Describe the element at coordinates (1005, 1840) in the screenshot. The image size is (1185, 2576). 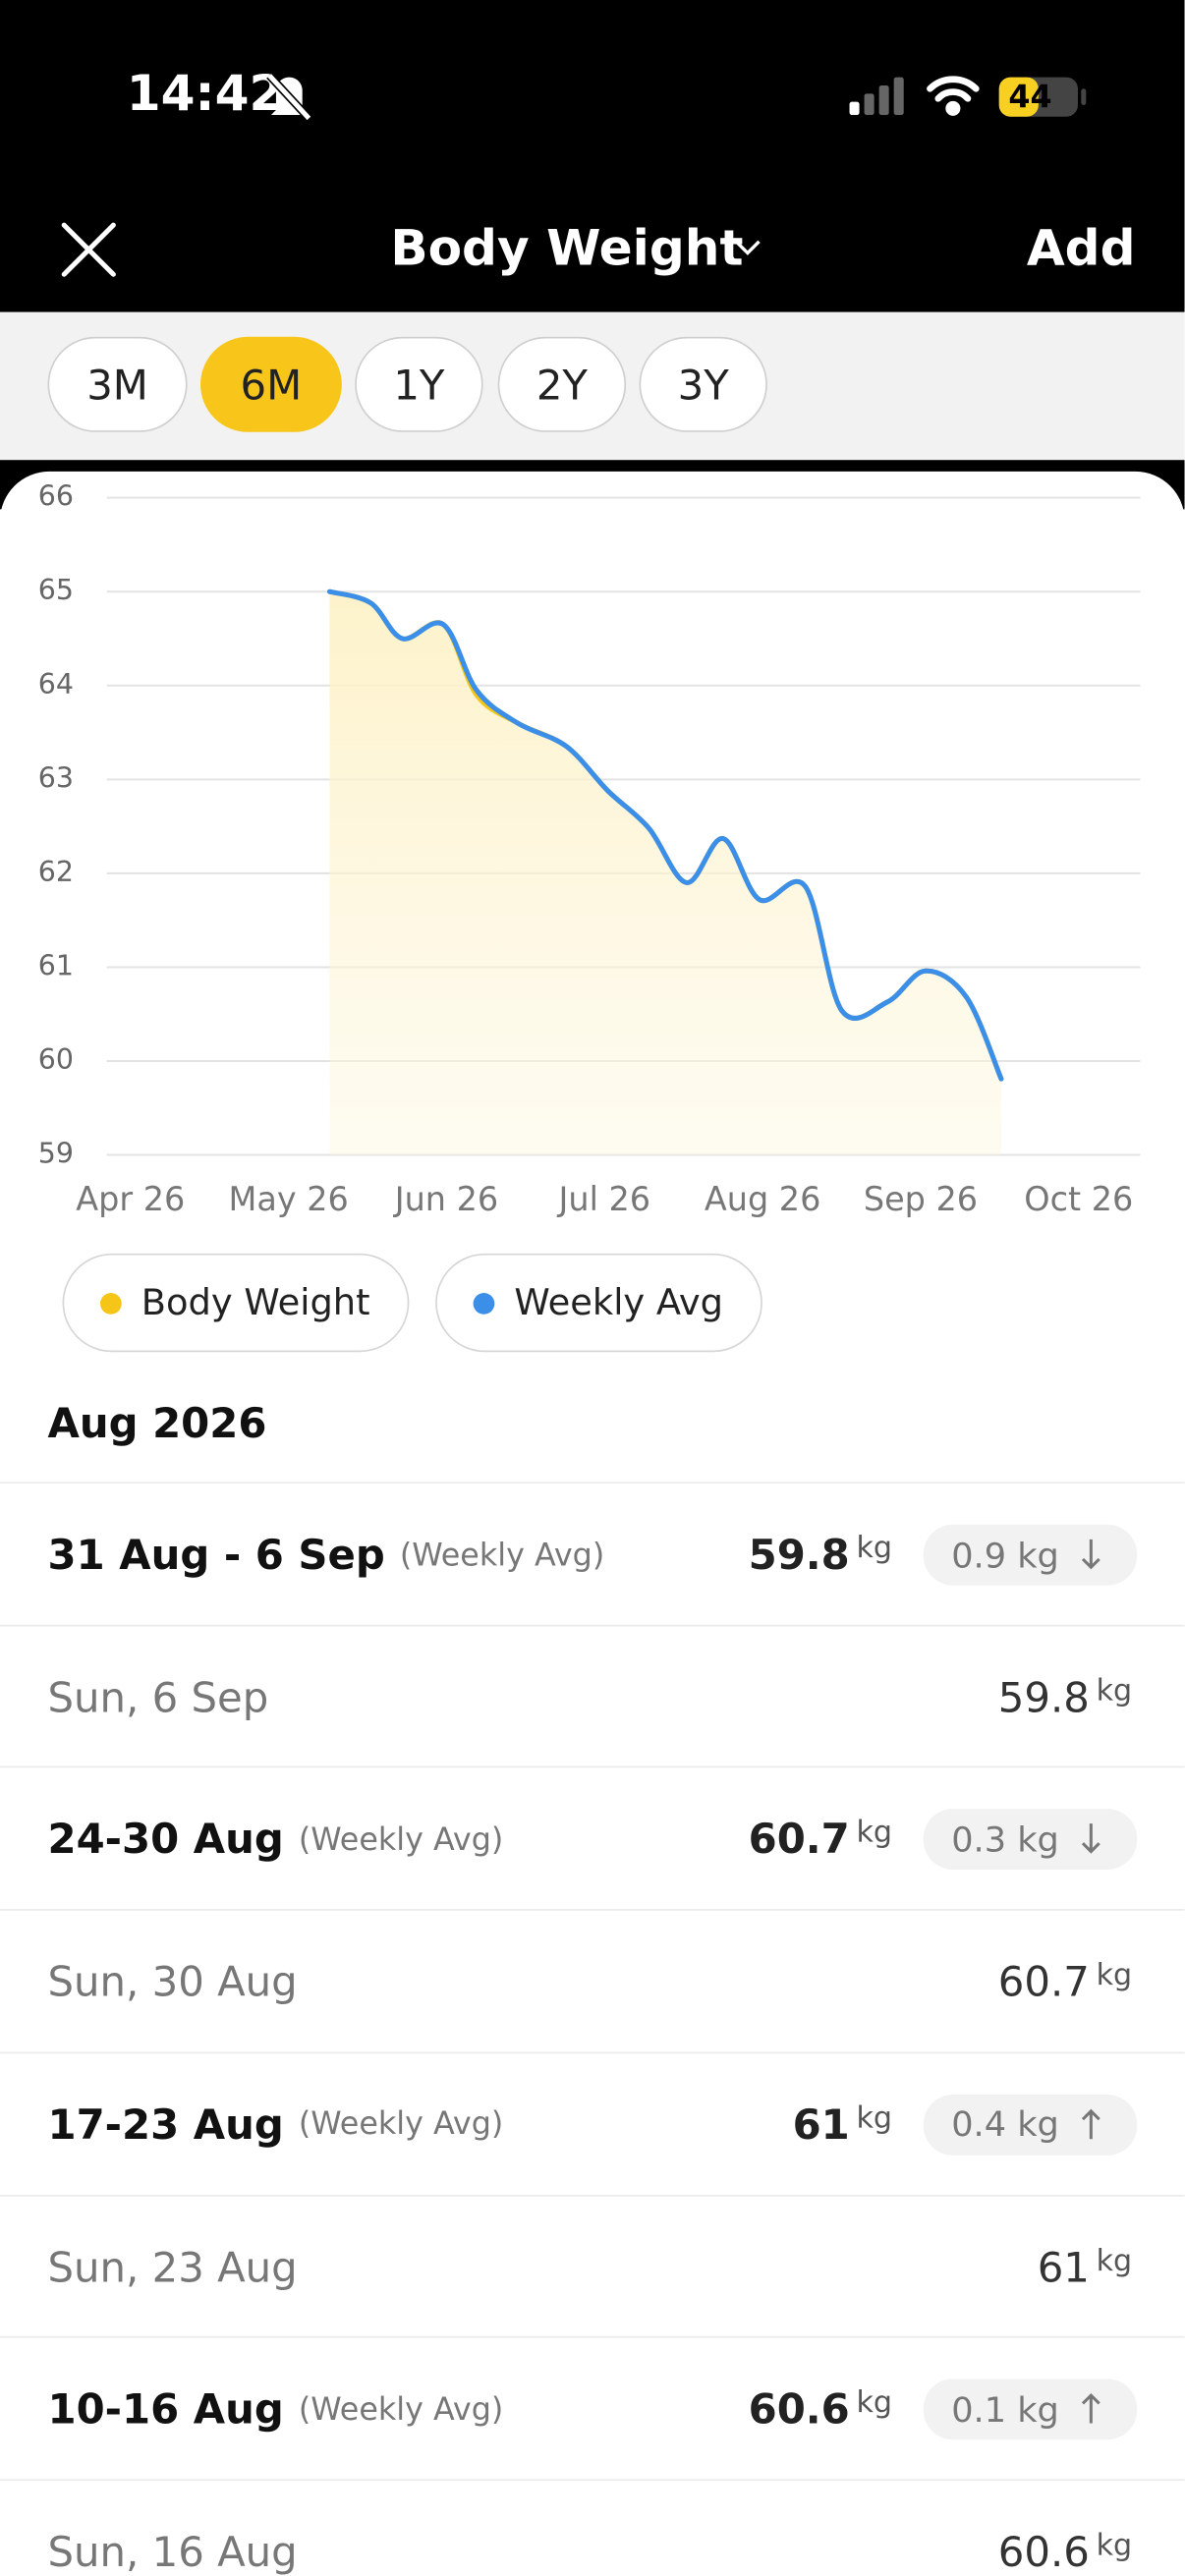
I see `change-text: 0.3 kg` at that location.